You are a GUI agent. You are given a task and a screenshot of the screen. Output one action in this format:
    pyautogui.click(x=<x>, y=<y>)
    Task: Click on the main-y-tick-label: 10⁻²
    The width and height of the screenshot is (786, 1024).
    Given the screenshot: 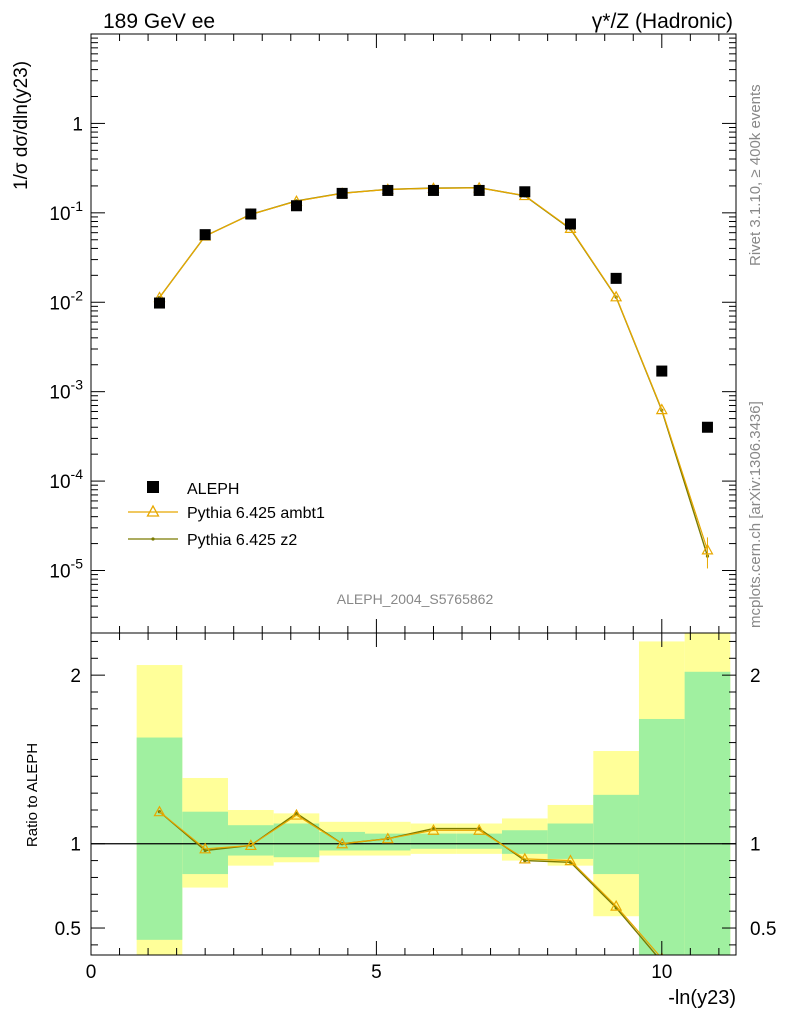 What is the action you would take?
    pyautogui.click(x=66, y=300)
    